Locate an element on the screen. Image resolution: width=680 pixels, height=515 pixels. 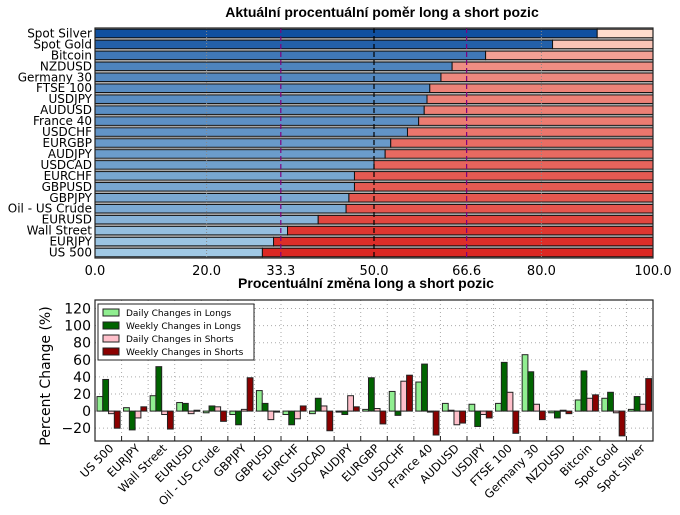
y-tick-label: 0 is located at coordinates (86, 412).